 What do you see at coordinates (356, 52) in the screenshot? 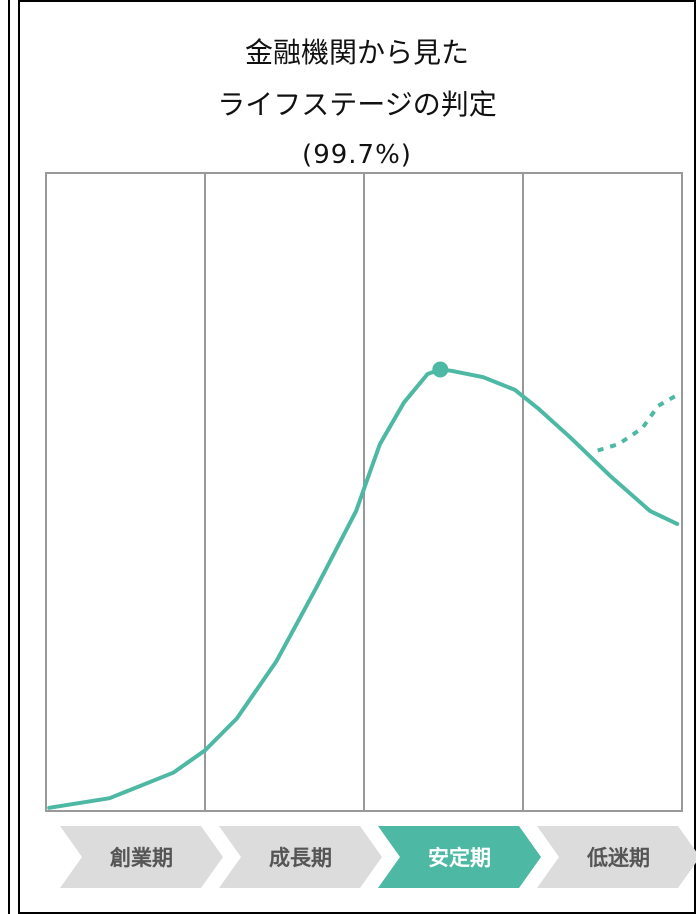
I see `chart-title-line1: 金融機関から見た` at bounding box center [356, 52].